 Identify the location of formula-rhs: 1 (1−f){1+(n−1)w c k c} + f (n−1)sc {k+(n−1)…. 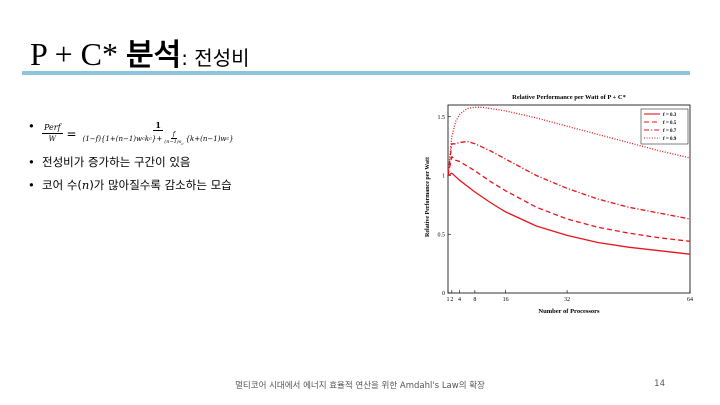
(158, 133).